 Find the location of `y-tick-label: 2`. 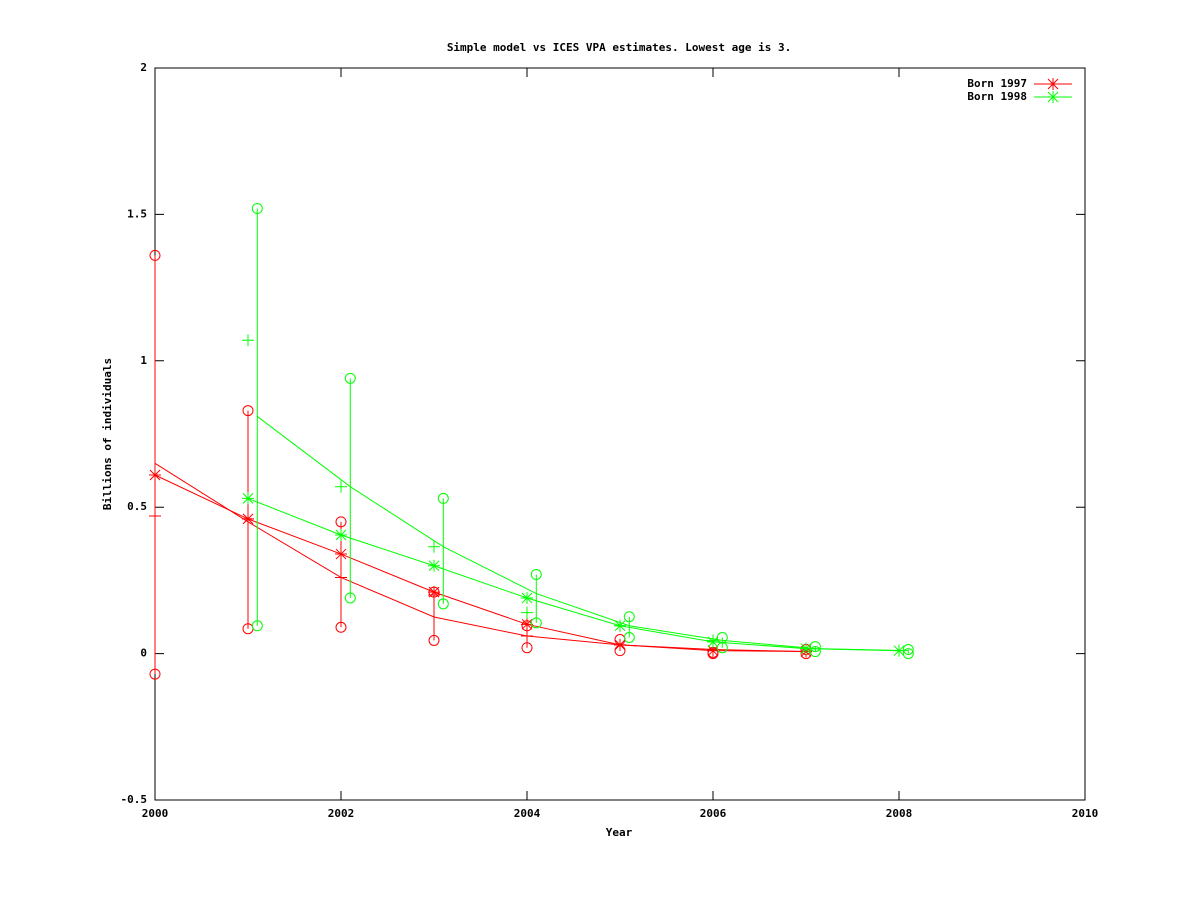

y-tick-label: 2 is located at coordinates (143, 67).